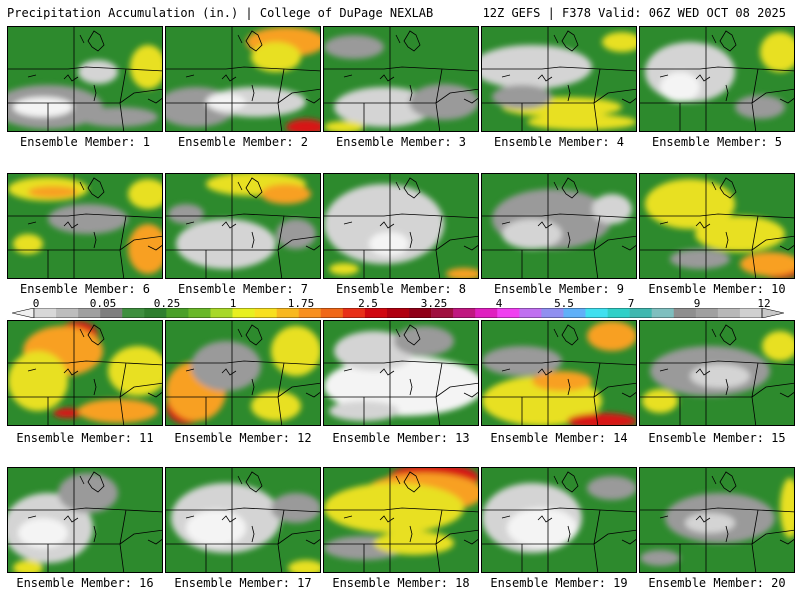 This screenshot has height=600, width=800. I want to click on member-2-map, so click(243, 79).